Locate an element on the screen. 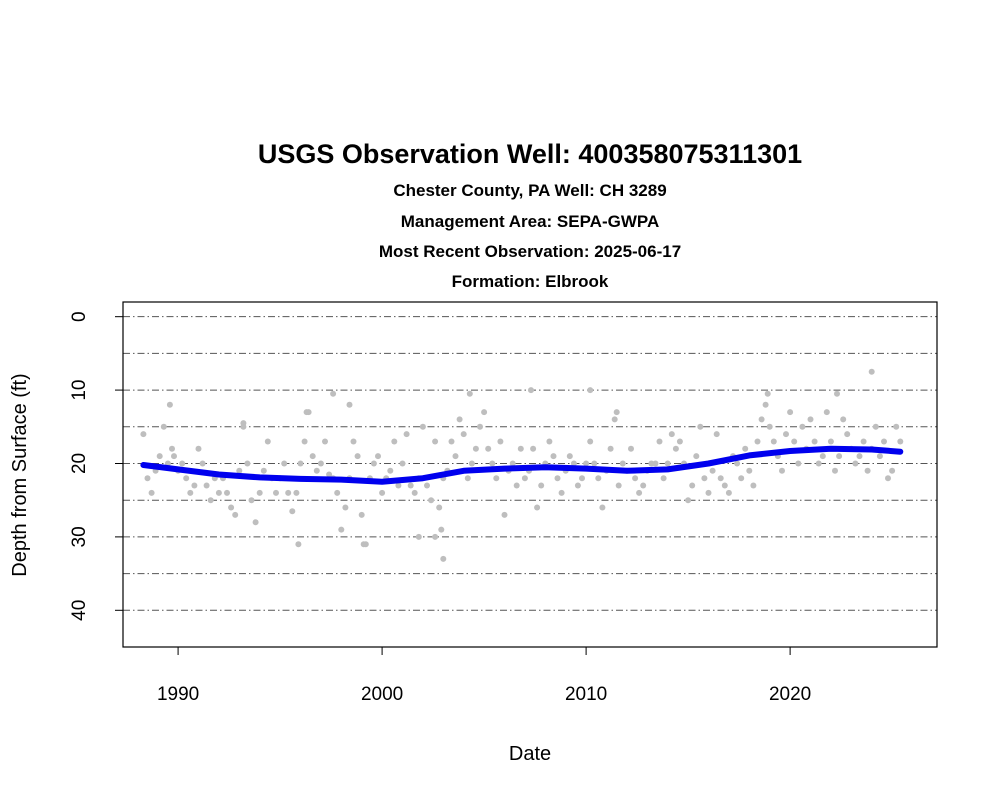 The height and width of the screenshot is (805, 1000). x-axis-title: Date is located at coordinates (530, 754).